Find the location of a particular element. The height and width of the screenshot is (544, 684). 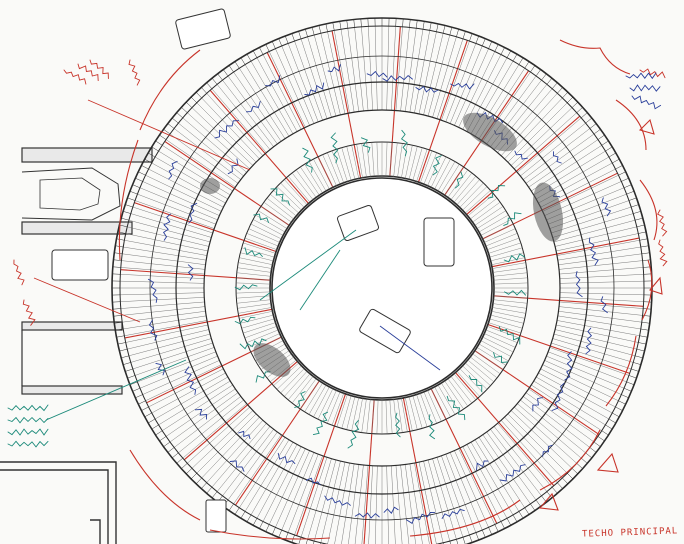

central-opening is located at coordinates (382, 288).